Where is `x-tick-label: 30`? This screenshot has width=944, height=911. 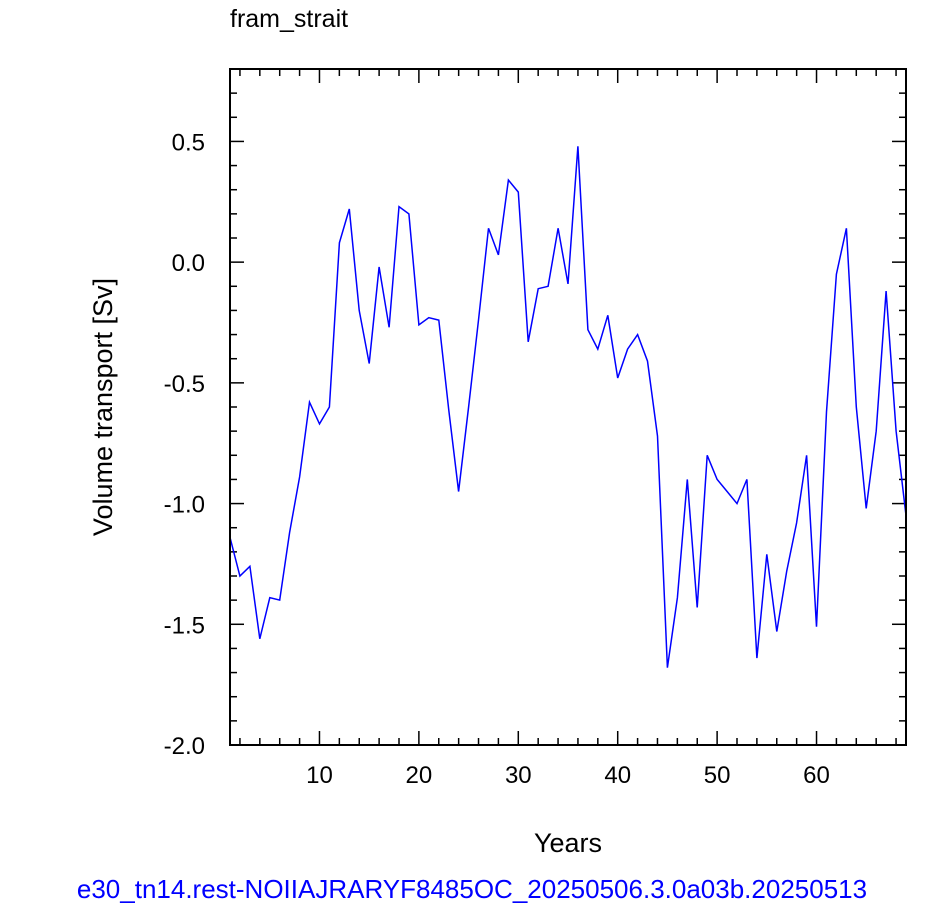
x-tick-label: 30 is located at coordinates (518, 775).